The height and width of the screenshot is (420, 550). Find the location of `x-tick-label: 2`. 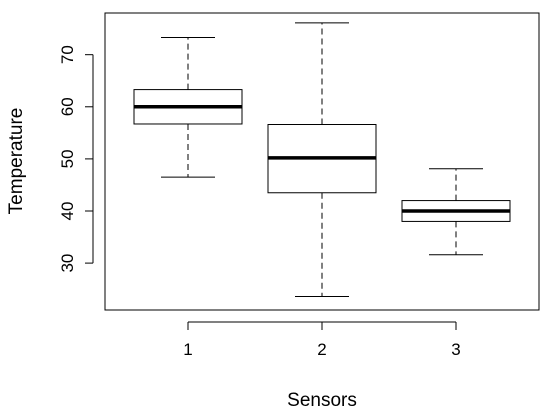

x-tick-label: 2 is located at coordinates (321, 349).